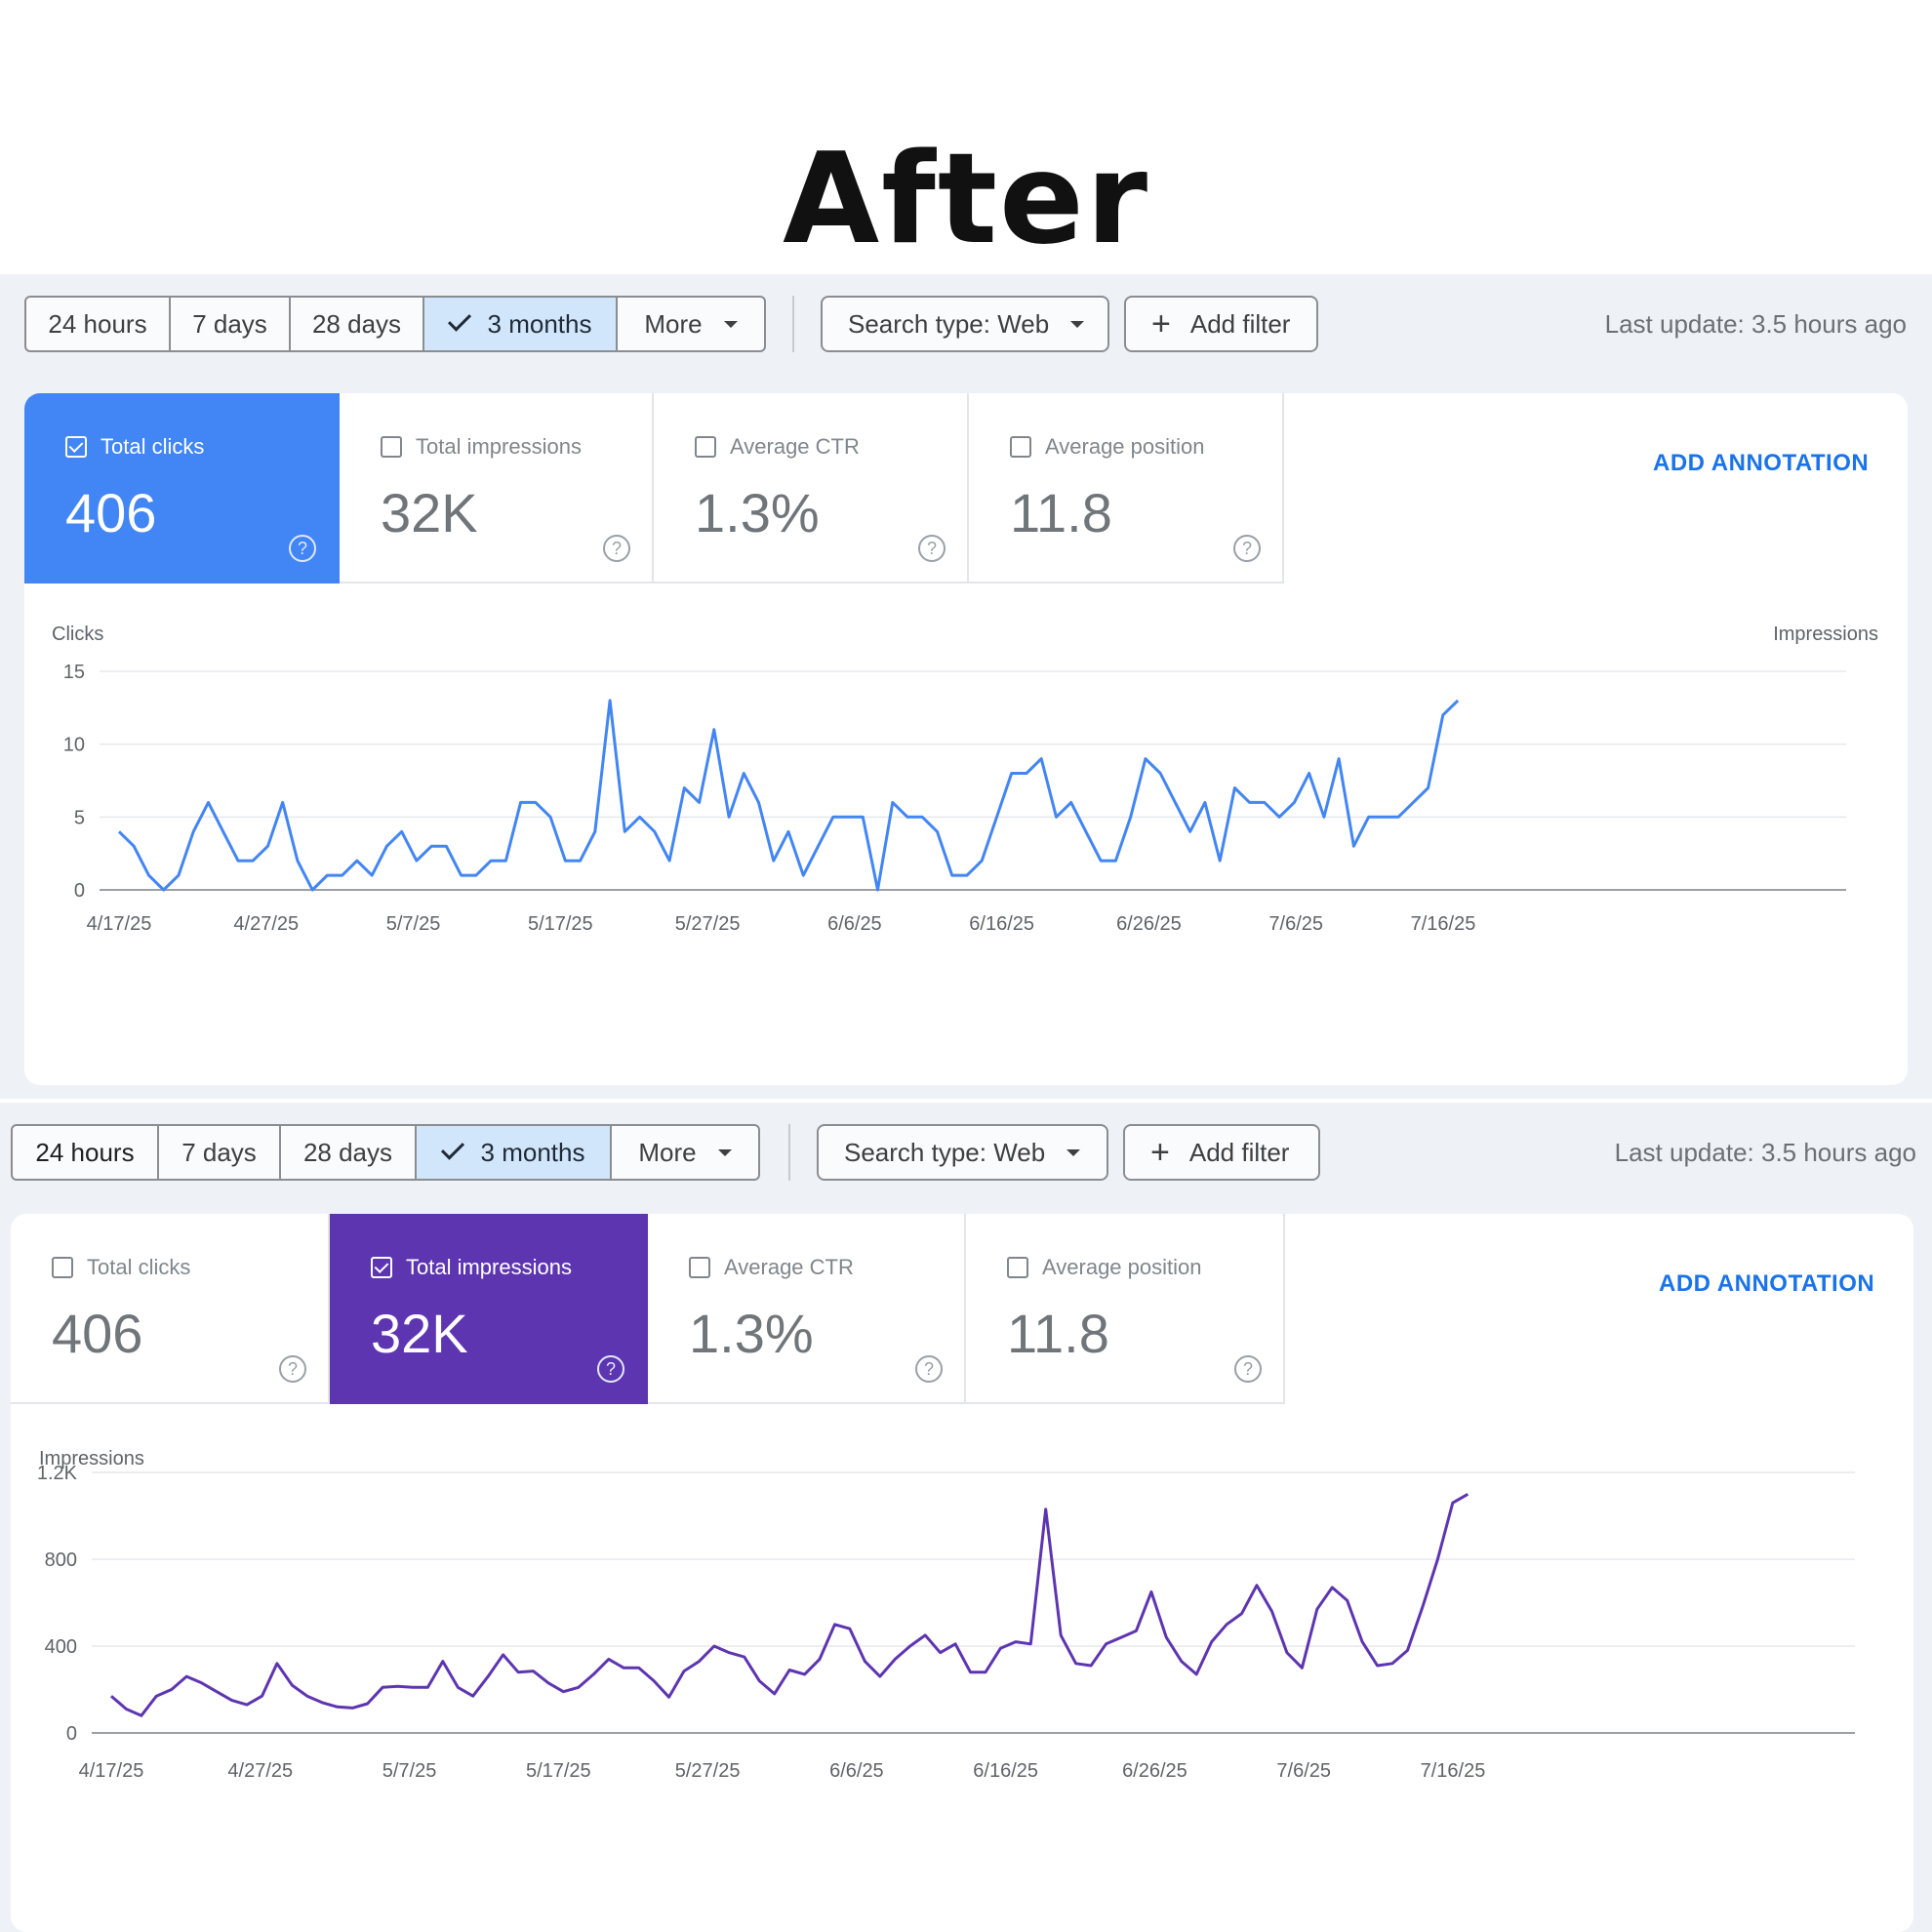 The width and height of the screenshot is (1932, 1932). Describe the element at coordinates (966, 199) in the screenshot. I see `page-heading: After` at that location.